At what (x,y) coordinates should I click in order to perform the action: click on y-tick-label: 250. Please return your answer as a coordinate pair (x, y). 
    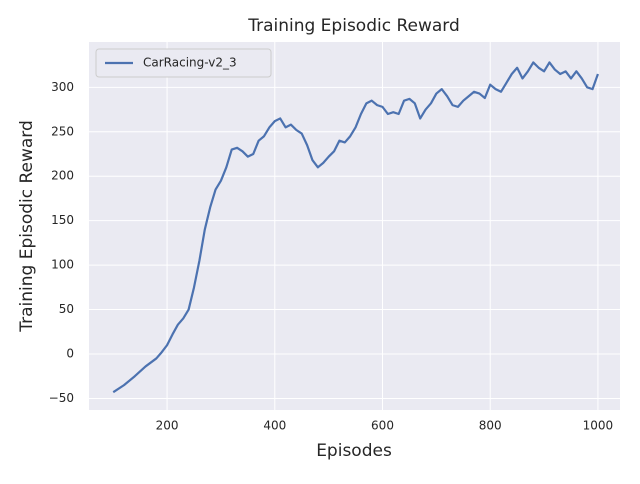
    Looking at the image, I should click on (62, 131).